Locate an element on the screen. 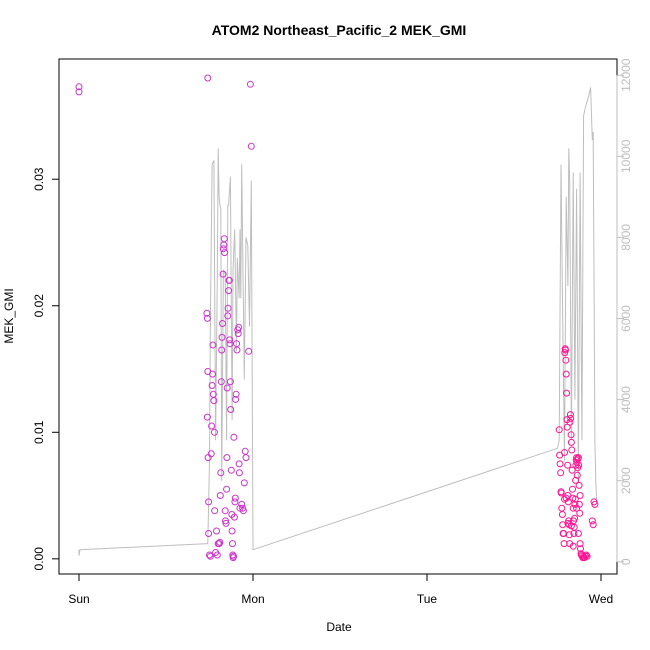 The height and width of the screenshot is (650, 650). y2-tick-label: 0 is located at coordinates (626, 561).